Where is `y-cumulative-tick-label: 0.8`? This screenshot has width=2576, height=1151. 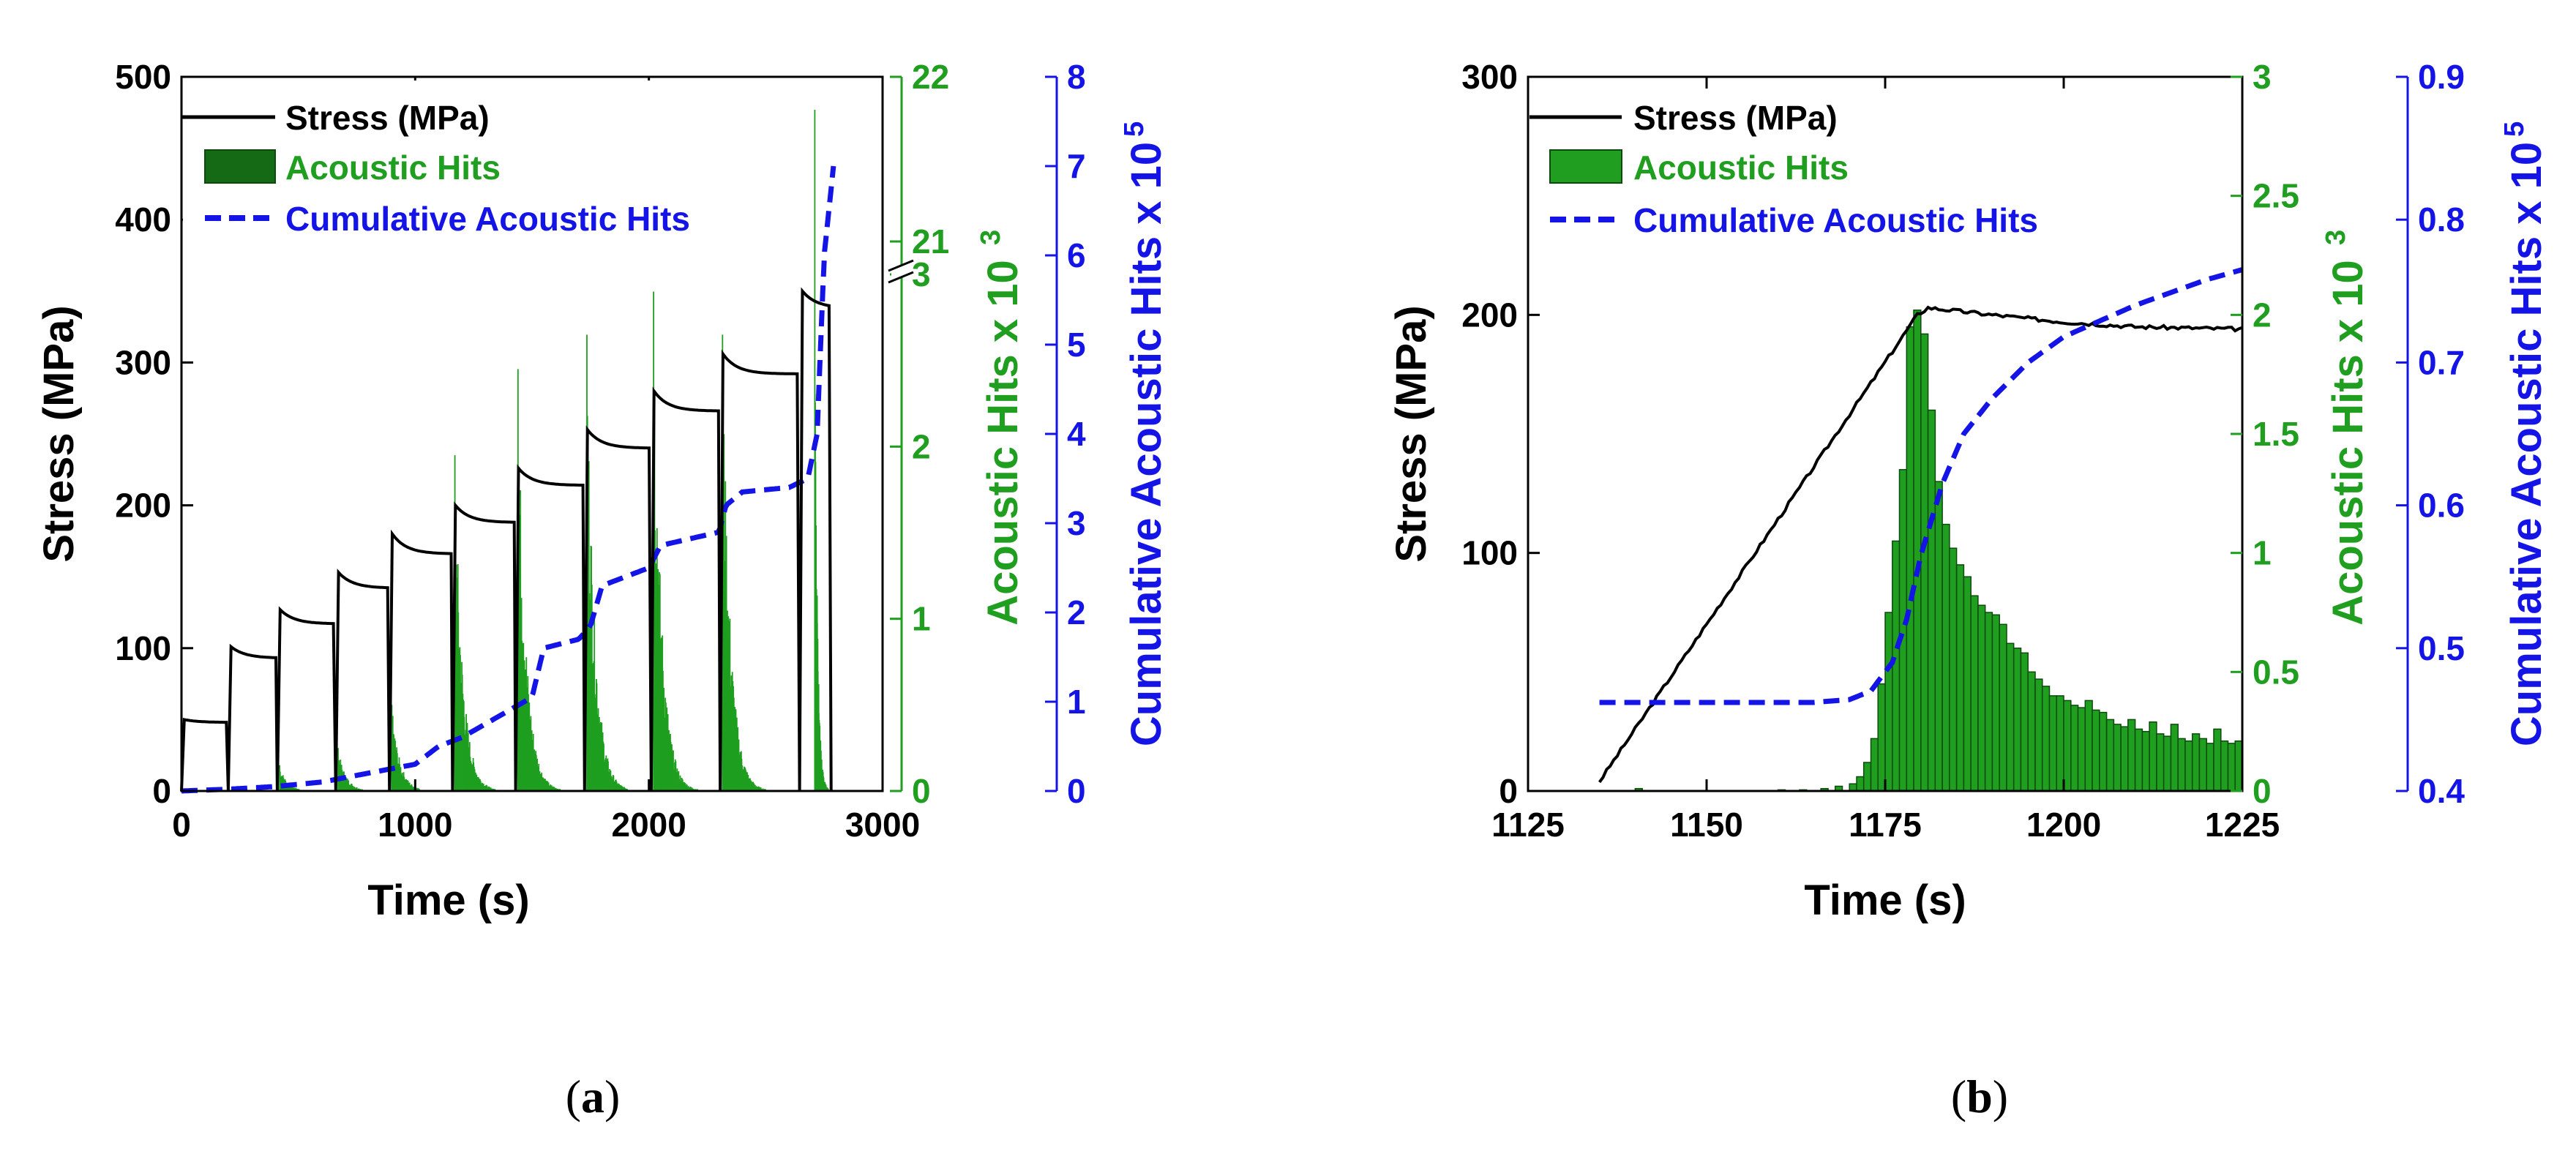 y-cumulative-tick-label: 0.8 is located at coordinates (2441, 219).